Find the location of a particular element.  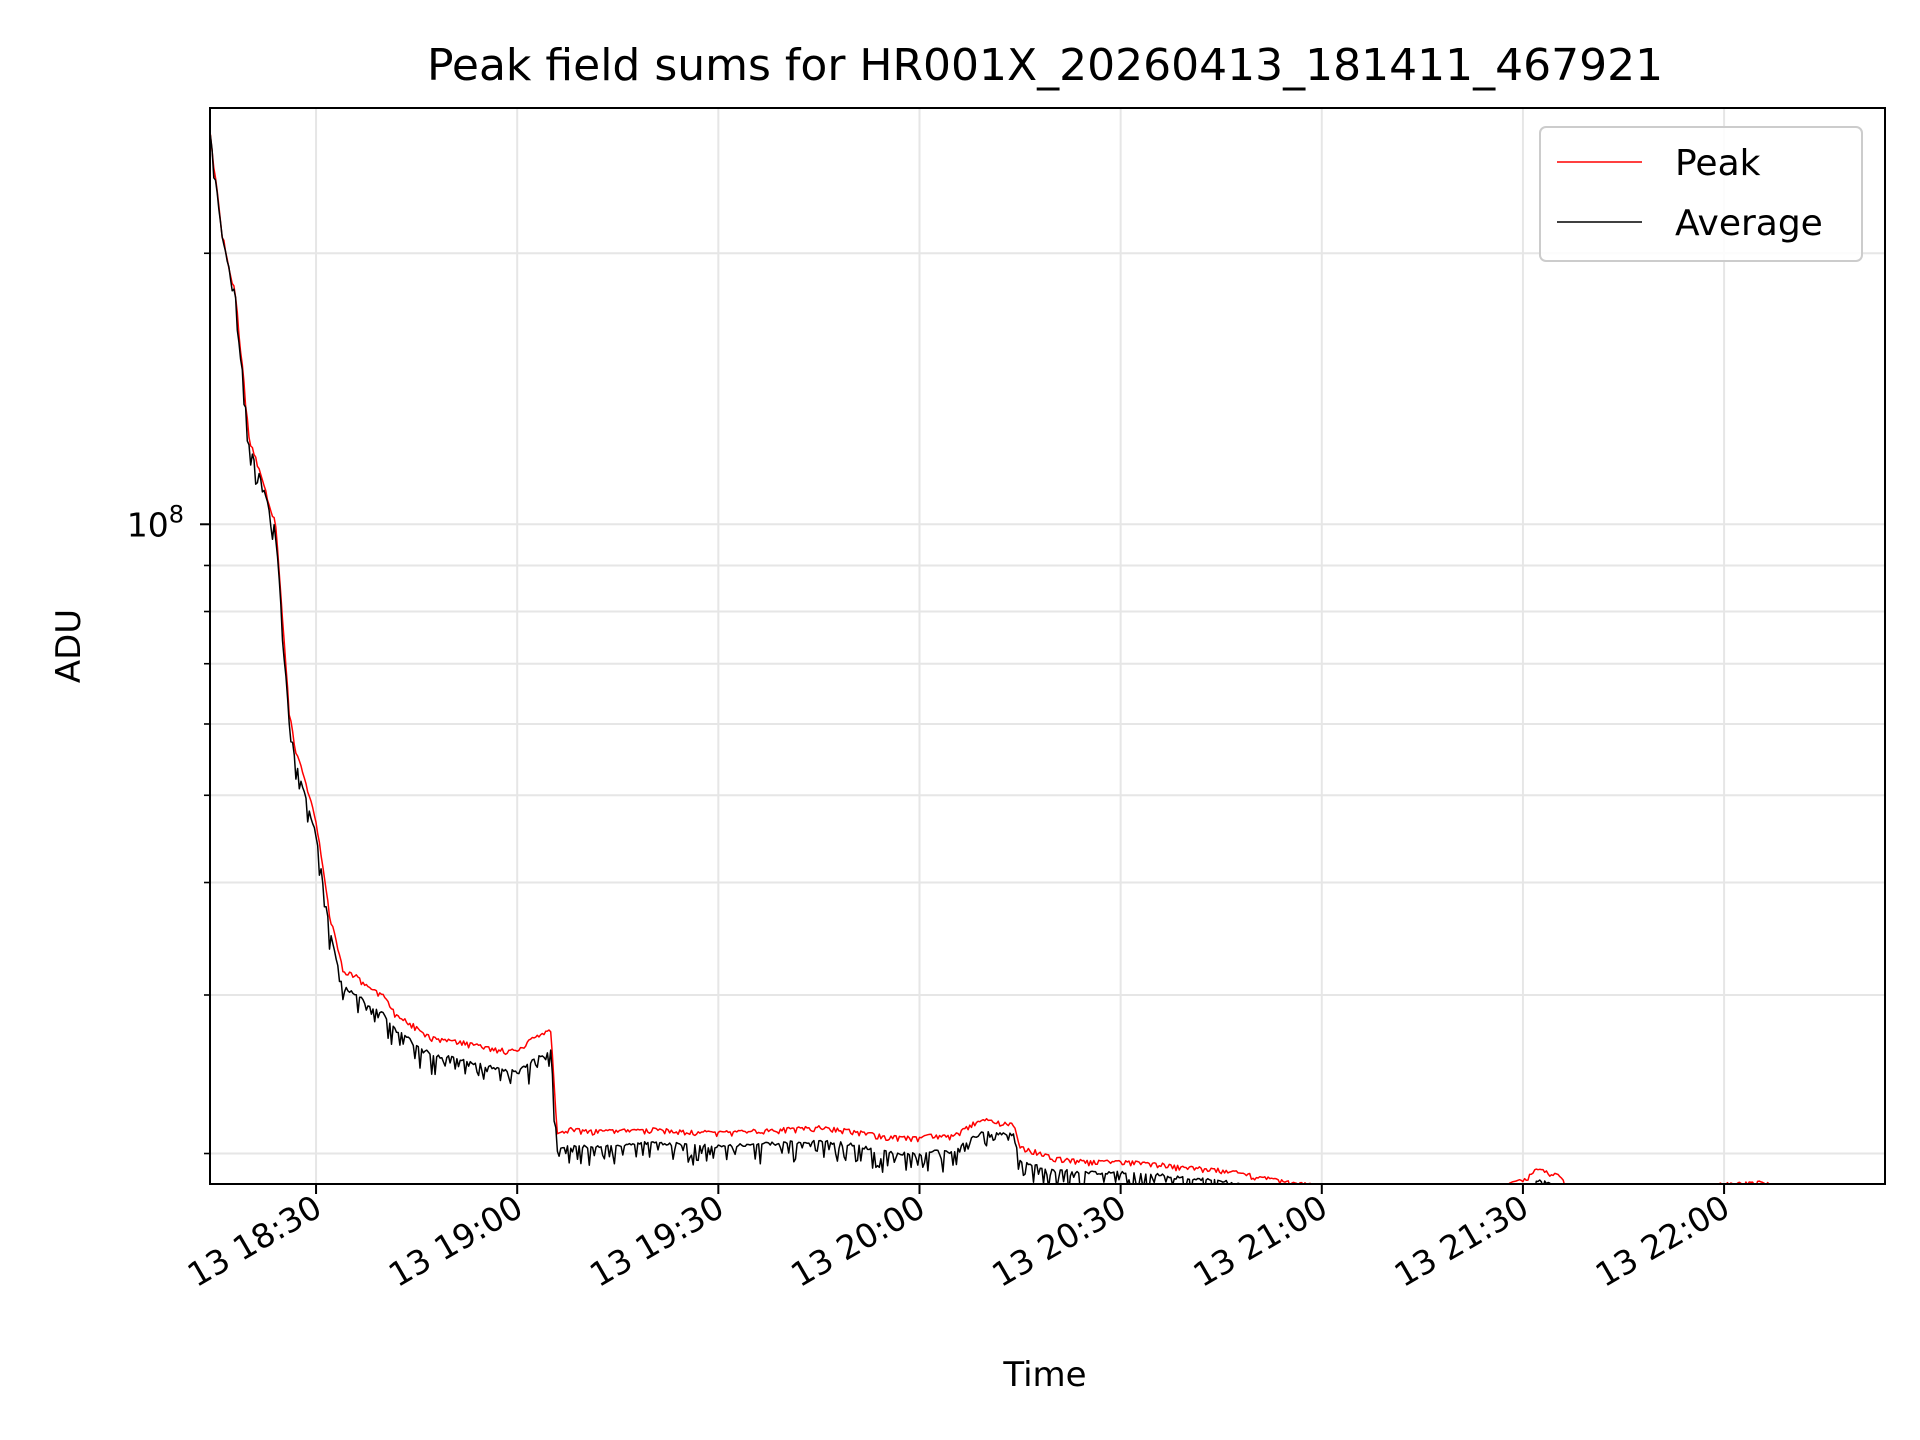

legend-box is located at coordinates (1701, 194).